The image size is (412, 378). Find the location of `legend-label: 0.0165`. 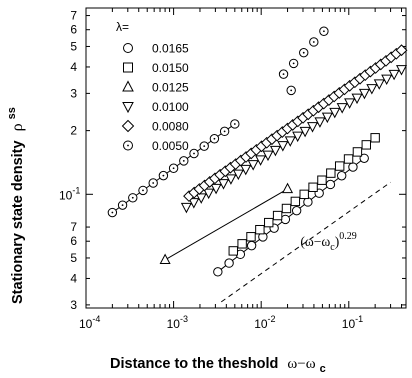

legend-label: 0.0165 is located at coordinates (170, 49).